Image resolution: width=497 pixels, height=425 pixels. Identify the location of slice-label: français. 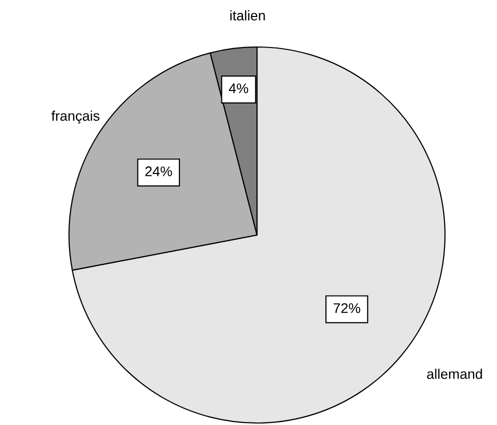
(75, 117).